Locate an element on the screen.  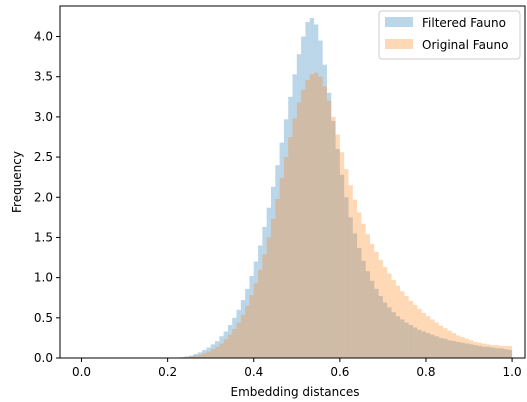
y-tick-label: 2.5 is located at coordinates (43, 157).